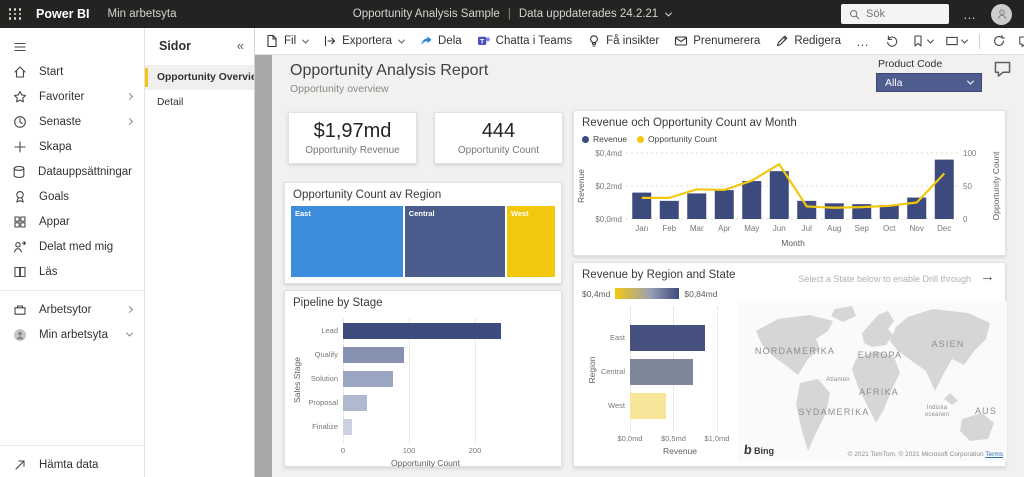  I want to click on bar-central, so click(662, 372).